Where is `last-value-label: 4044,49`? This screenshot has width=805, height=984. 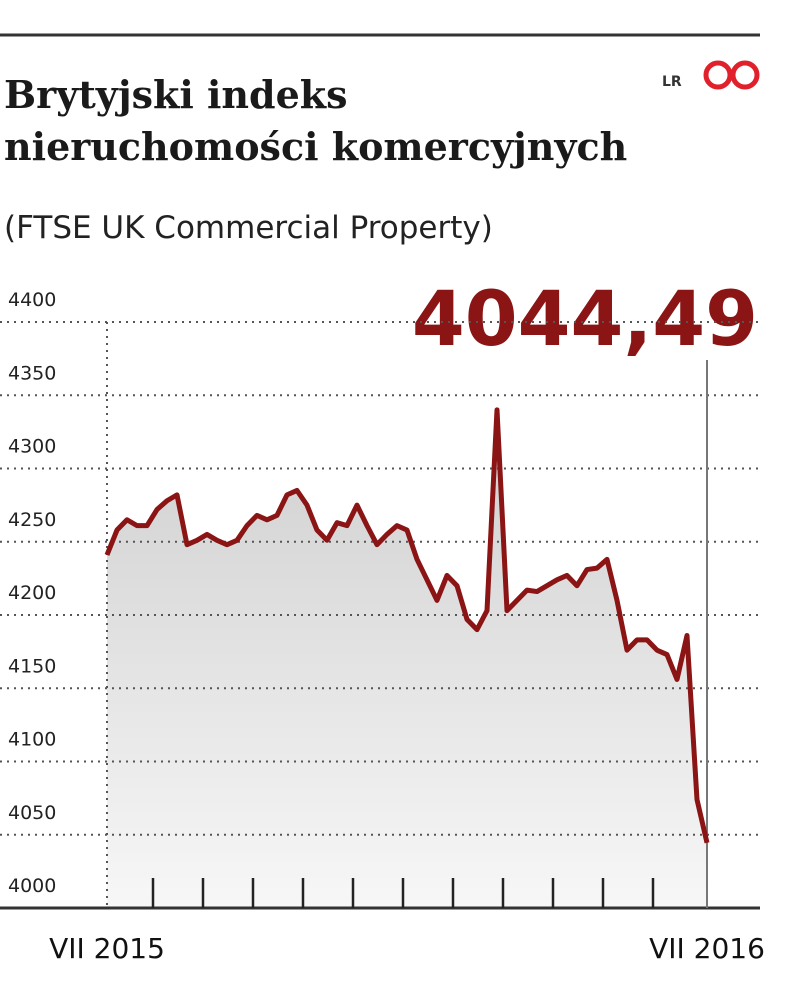 last-value-label: 4044,49 is located at coordinates (585, 318).